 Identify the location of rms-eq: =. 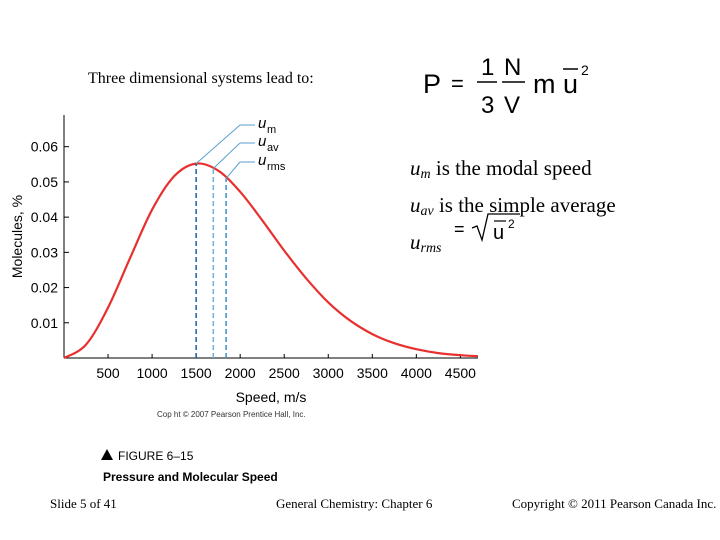
(459, 229).